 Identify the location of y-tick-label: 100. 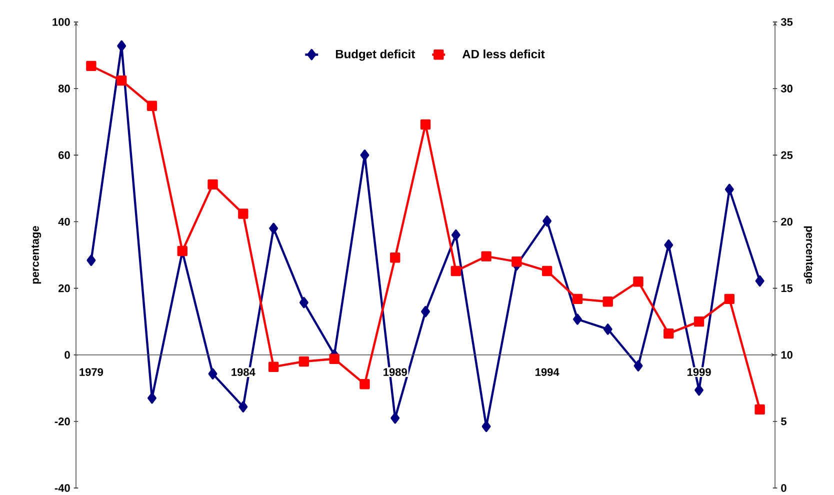
(61, 22).